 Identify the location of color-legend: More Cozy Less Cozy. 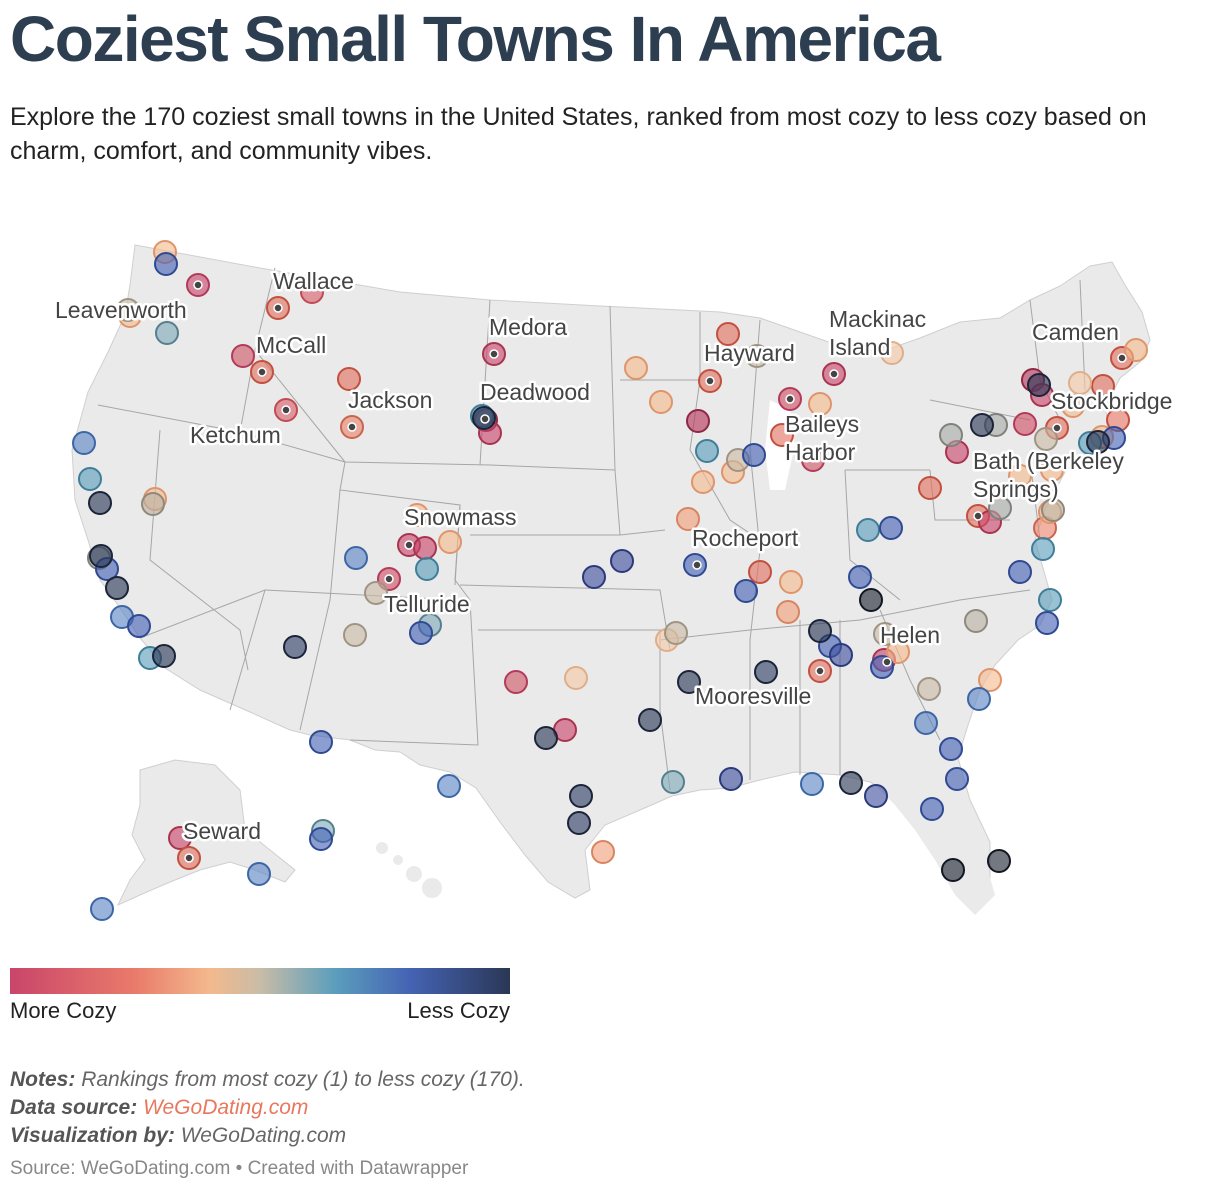
(260, 996).